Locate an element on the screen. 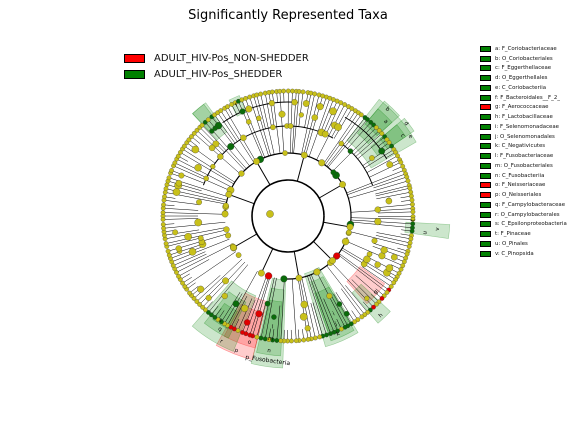 Image resolution: width=576 pixels, height=432 pixels. taxa-legend-item: f: F_Bacteroidales__F_2_ is located at coordinates (523, 98).